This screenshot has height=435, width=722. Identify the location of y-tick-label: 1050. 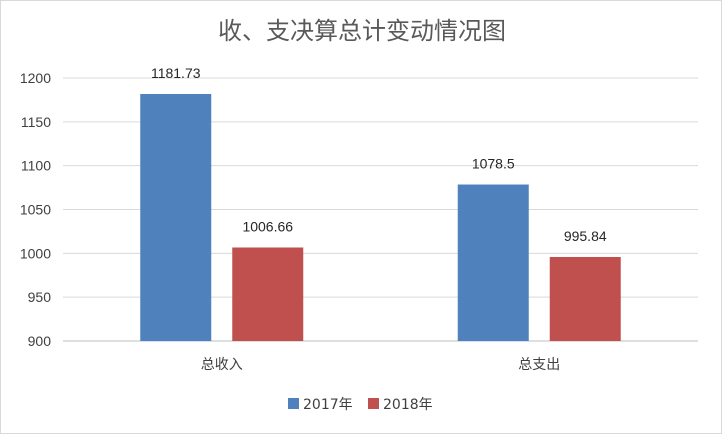
(35, 210).